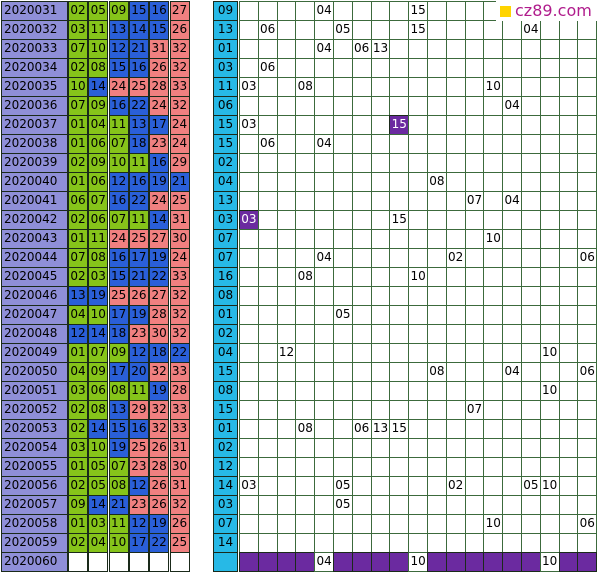  What do you see at coordinates (118, 68) in the screenshot?
I see `main-number-cell: 15` at bounding box center [118, 68].